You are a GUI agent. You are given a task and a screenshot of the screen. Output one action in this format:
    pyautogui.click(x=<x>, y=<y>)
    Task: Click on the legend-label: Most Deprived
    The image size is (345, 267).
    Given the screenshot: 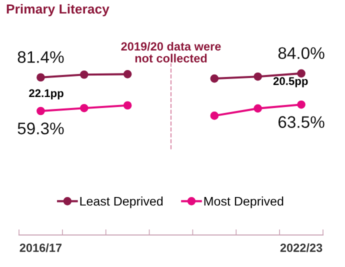 What is the action you would take?
    pyautogui.click(x=244, y=202)
    